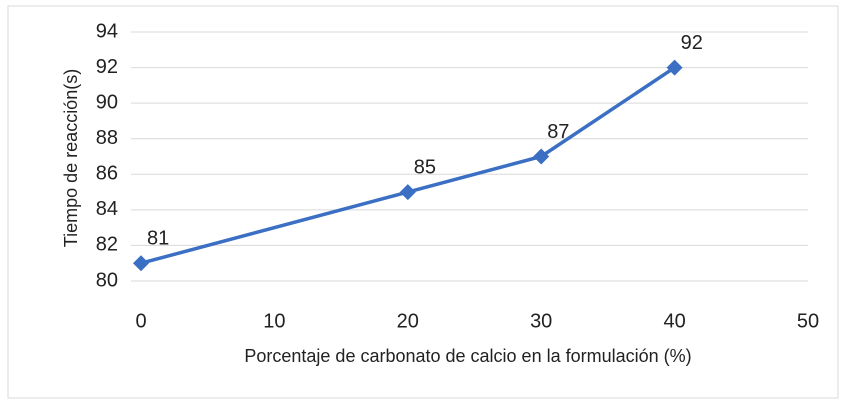  I want to click on y-tick-label: 88, so click(107, 138).